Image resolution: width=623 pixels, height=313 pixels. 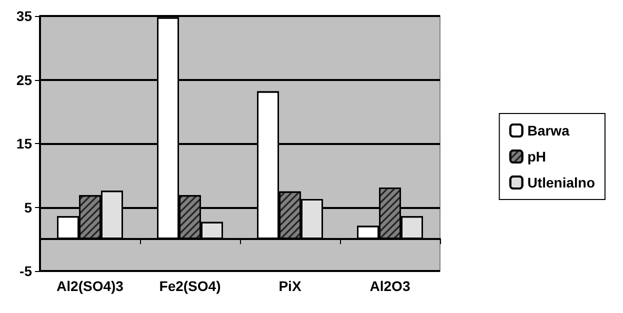 I want to click on legend-label: Utlenialno, so click(x=561, y=182).